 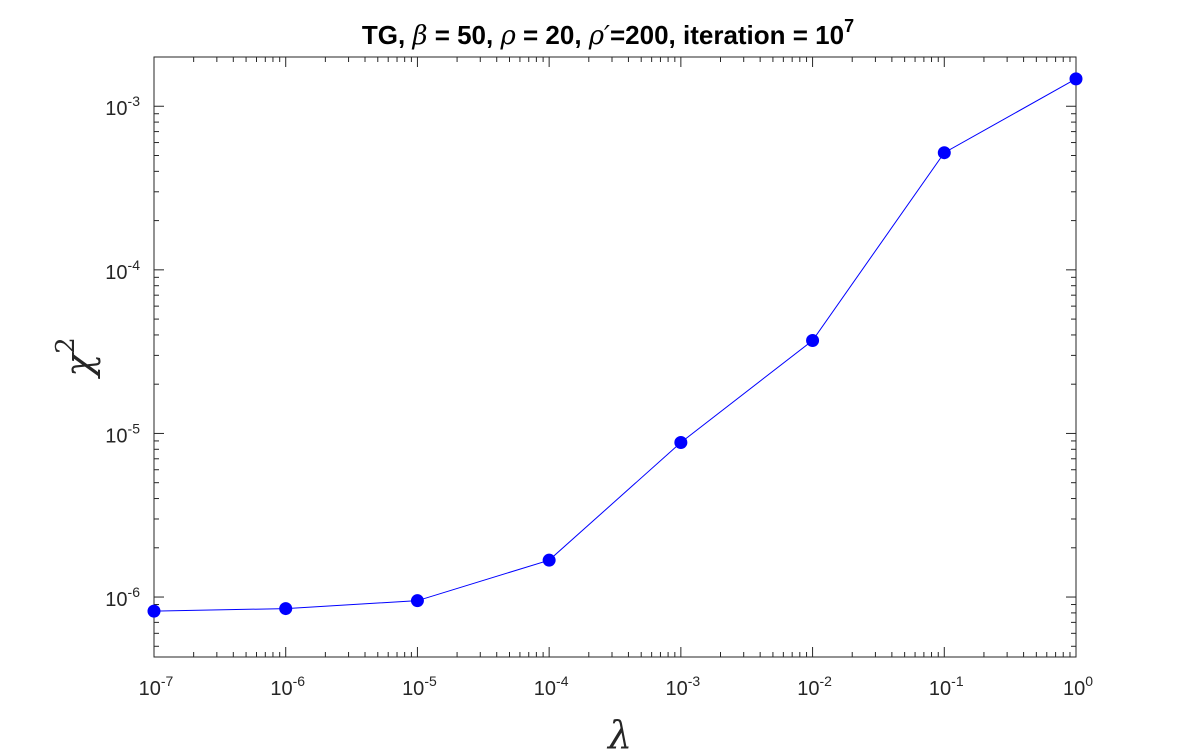 What do you see at coordinates (156, 686) in the screenshot?
I see `x-tick-label: 10⁻⁷` at bounding box center [156, 686].